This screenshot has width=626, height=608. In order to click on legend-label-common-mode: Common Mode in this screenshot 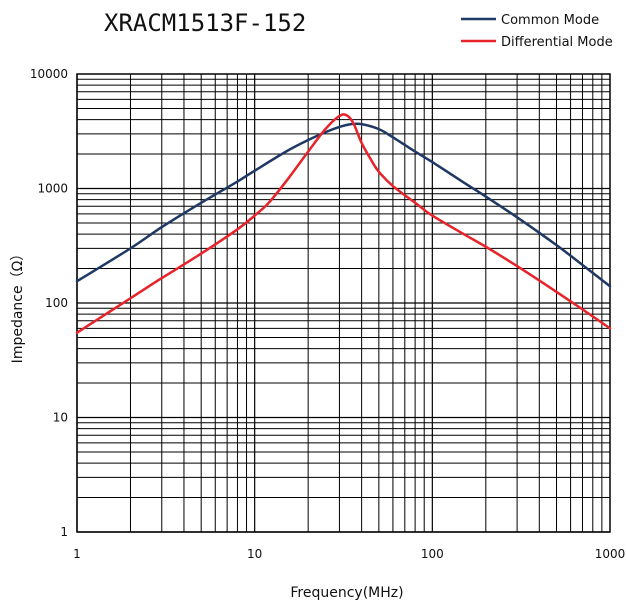, I will do `click(550, 20)`.